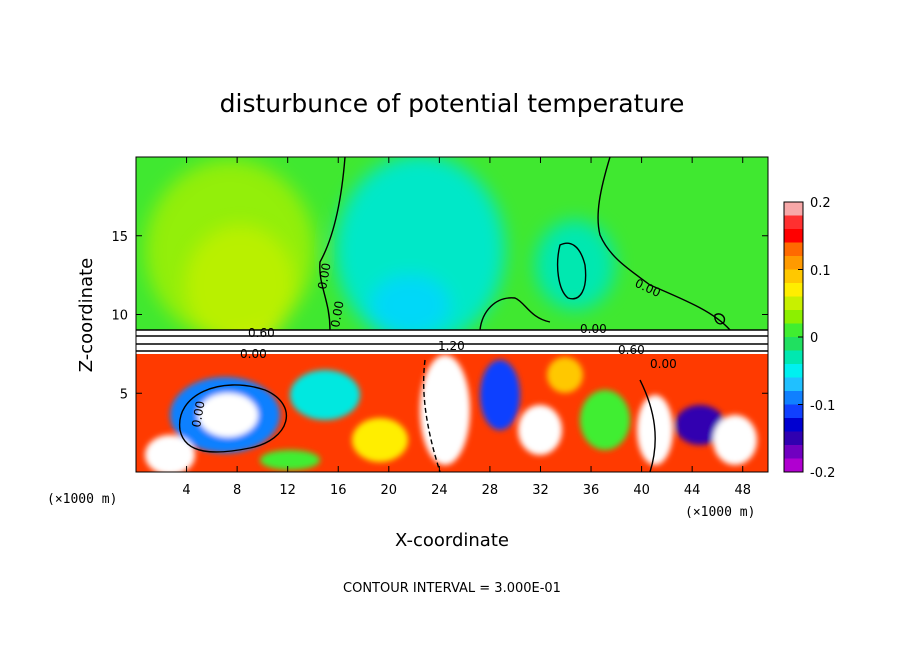 The width and height of the screenshot is (904, 654). I want to click on colorbar-tick-label: -0.2, so click(822, 473).